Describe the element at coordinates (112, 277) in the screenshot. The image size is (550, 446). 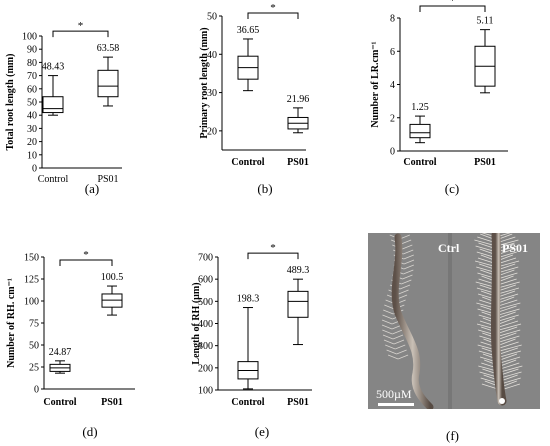
I see `mean-label: 100.5` at that location.